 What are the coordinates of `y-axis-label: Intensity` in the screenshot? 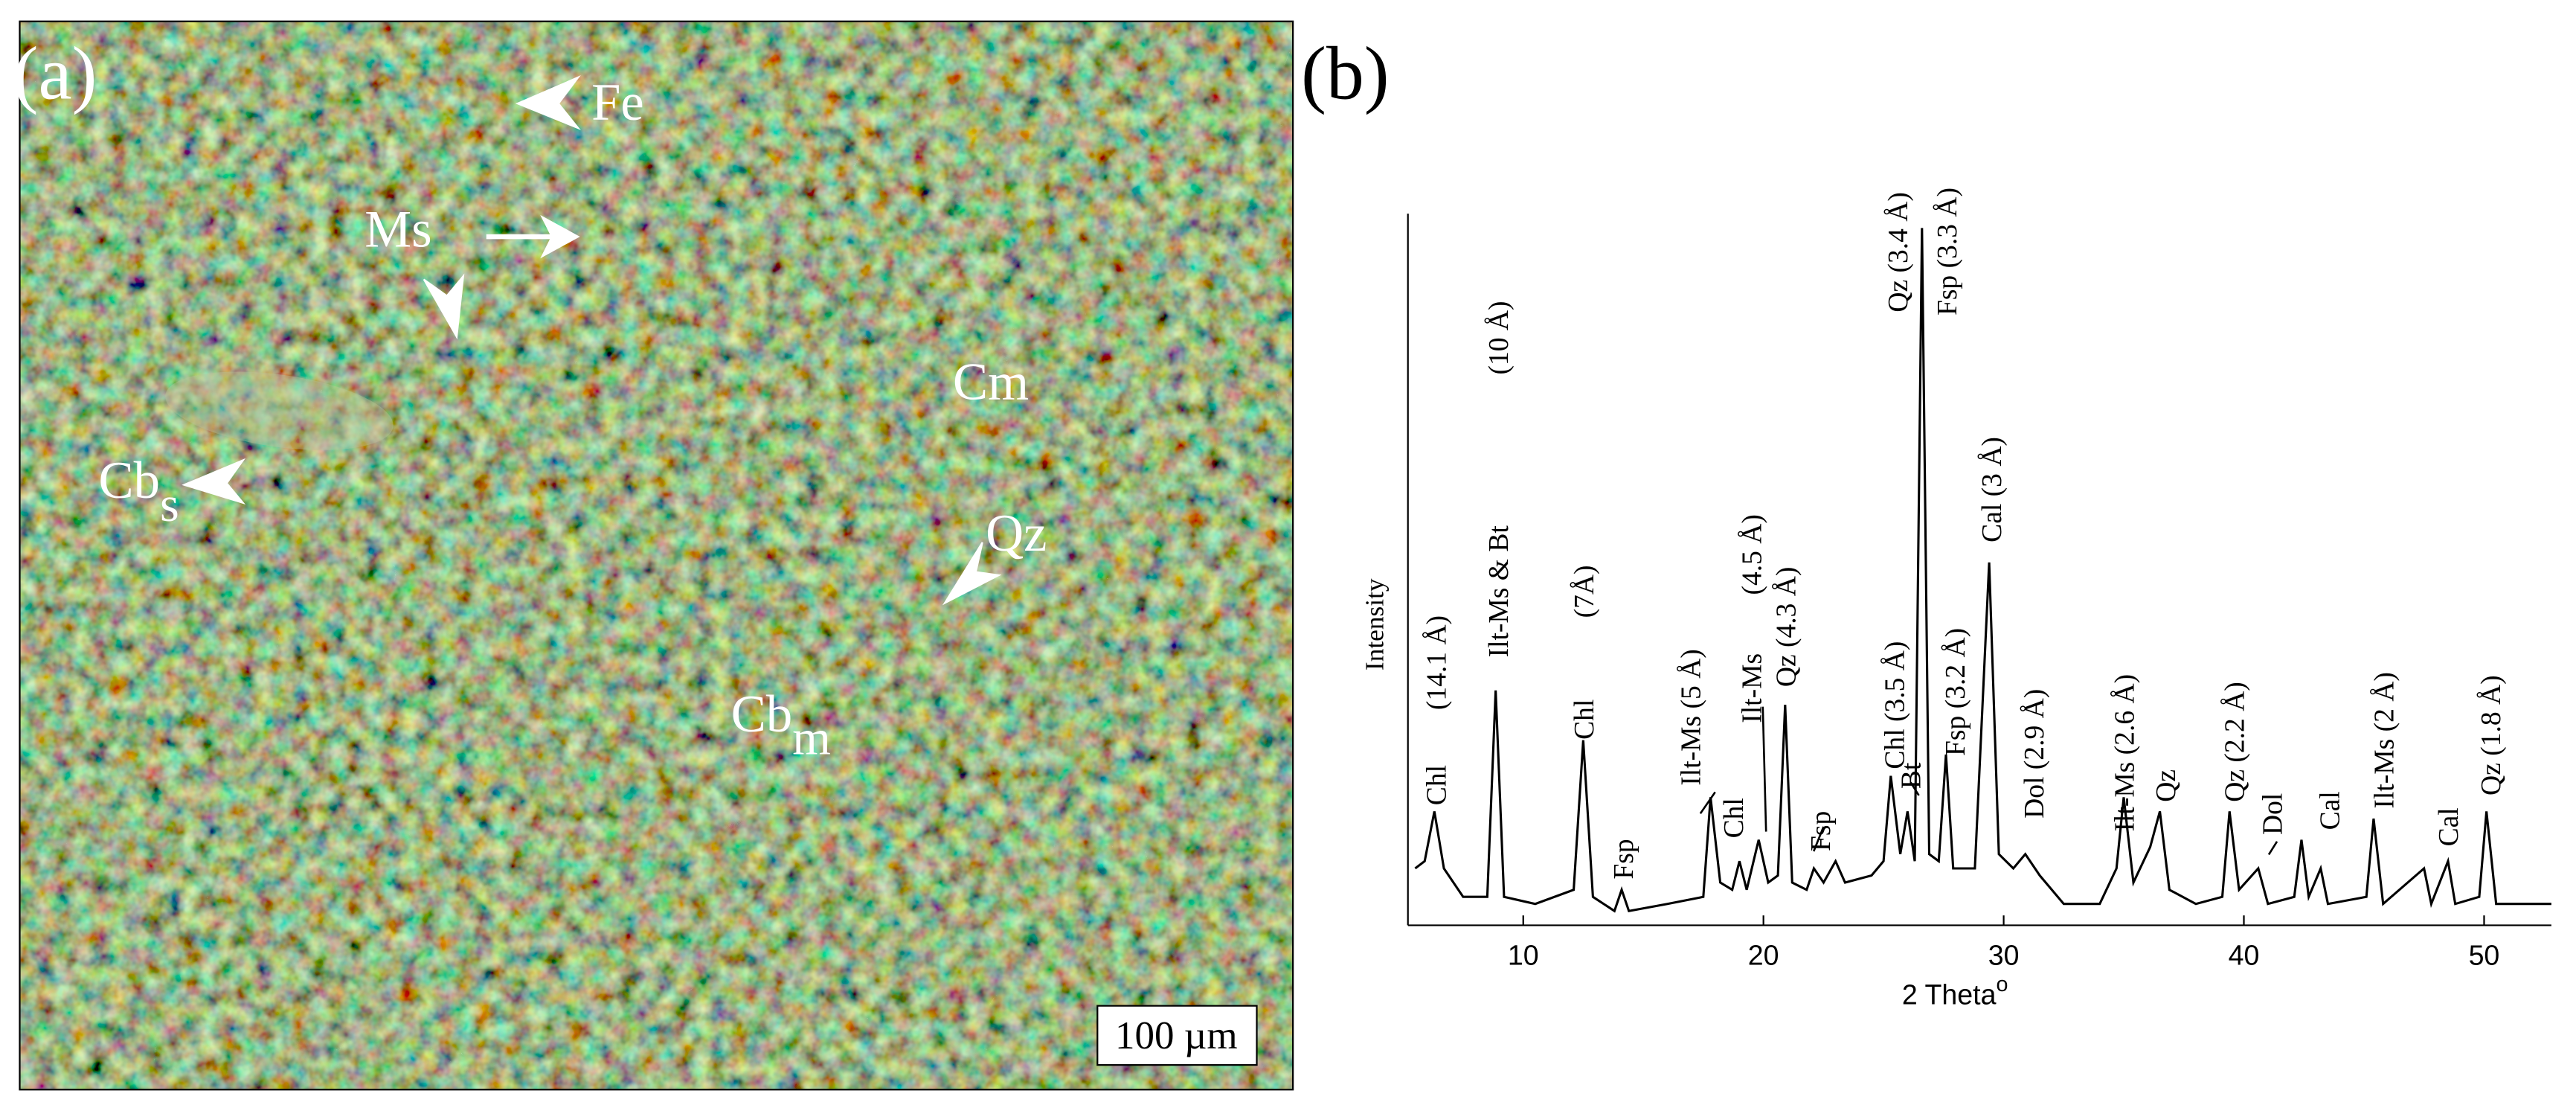 It's located at (1375, 624).